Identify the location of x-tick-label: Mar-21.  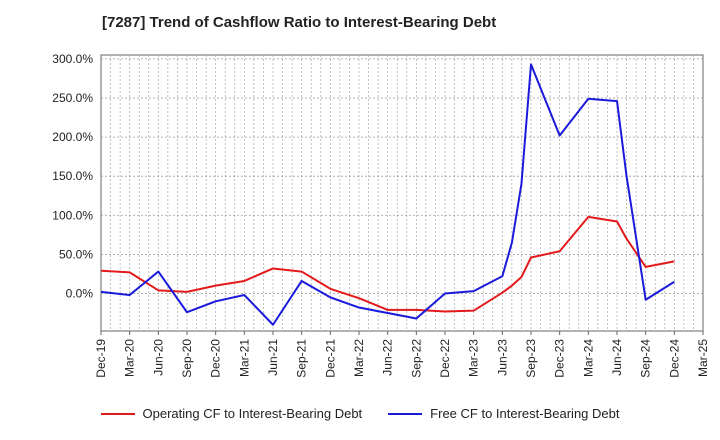
(244, 358).